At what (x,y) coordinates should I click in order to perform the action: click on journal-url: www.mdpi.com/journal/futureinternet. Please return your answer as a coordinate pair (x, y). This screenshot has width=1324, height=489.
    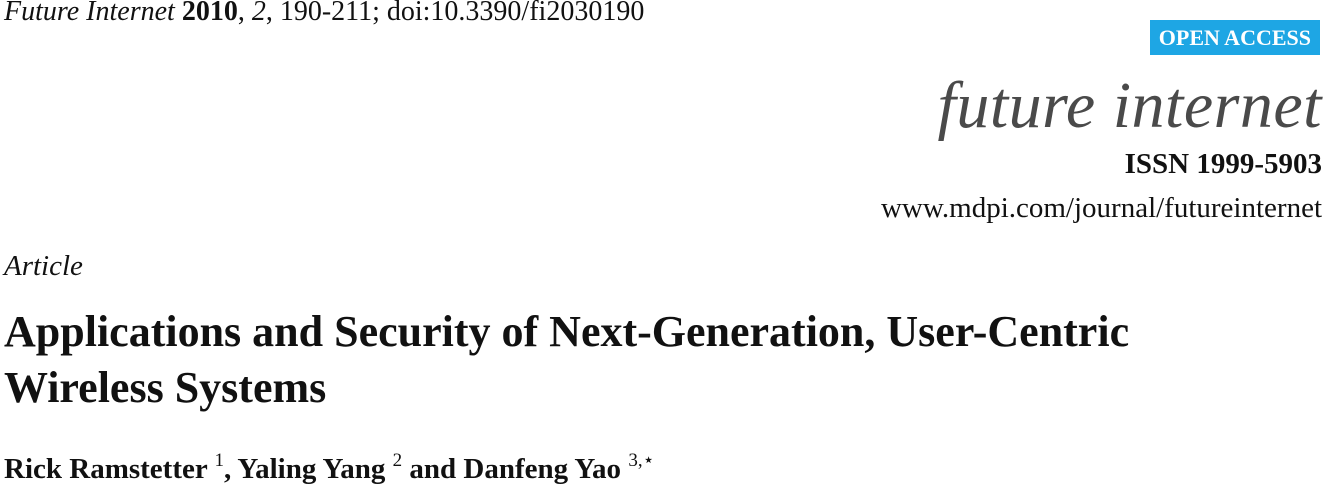
    Looking at the image, I should click on (1101, 208).